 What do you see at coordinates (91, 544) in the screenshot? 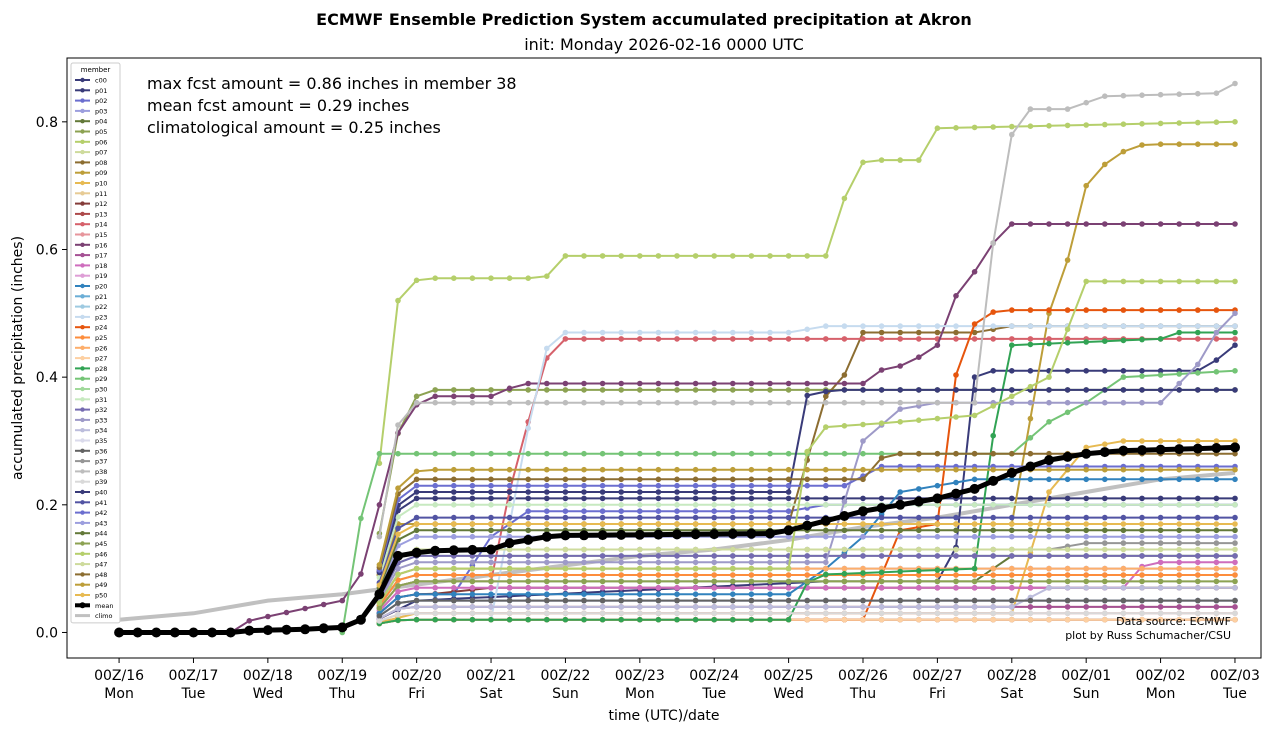
I see `legend-entry-p45: p45` at bounding box center [91, 544].